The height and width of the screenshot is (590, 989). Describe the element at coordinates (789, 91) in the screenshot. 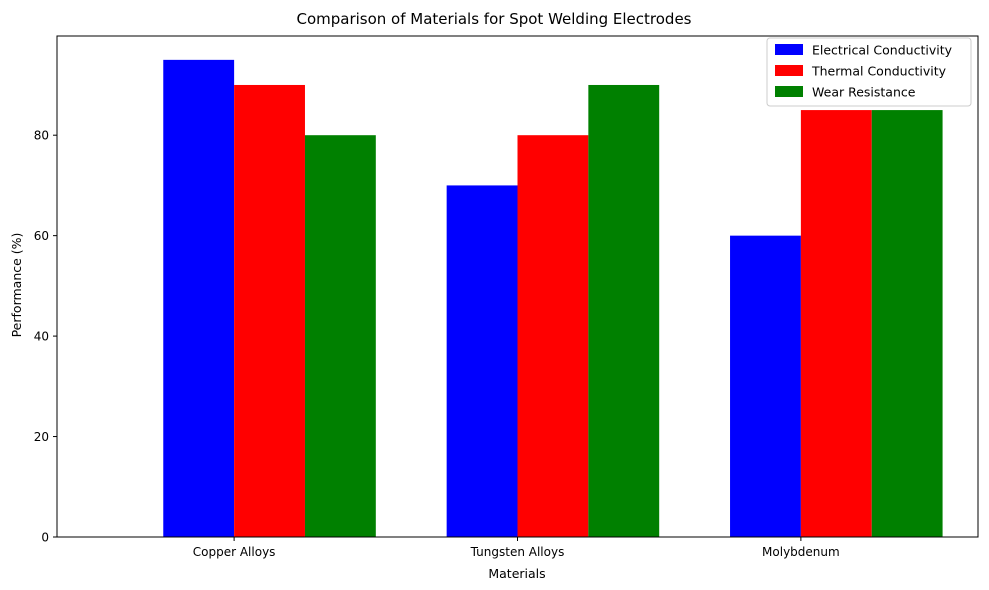

I see `legend-swatch-wear-resistance` at that location.